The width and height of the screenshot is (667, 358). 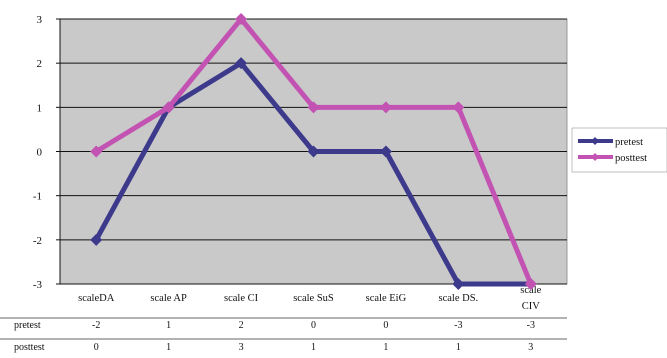 What do you see at coordinates (631, 158) in the screenshot?
I see `legend-label-posttest: posttest` at bounding box center [631, 158].